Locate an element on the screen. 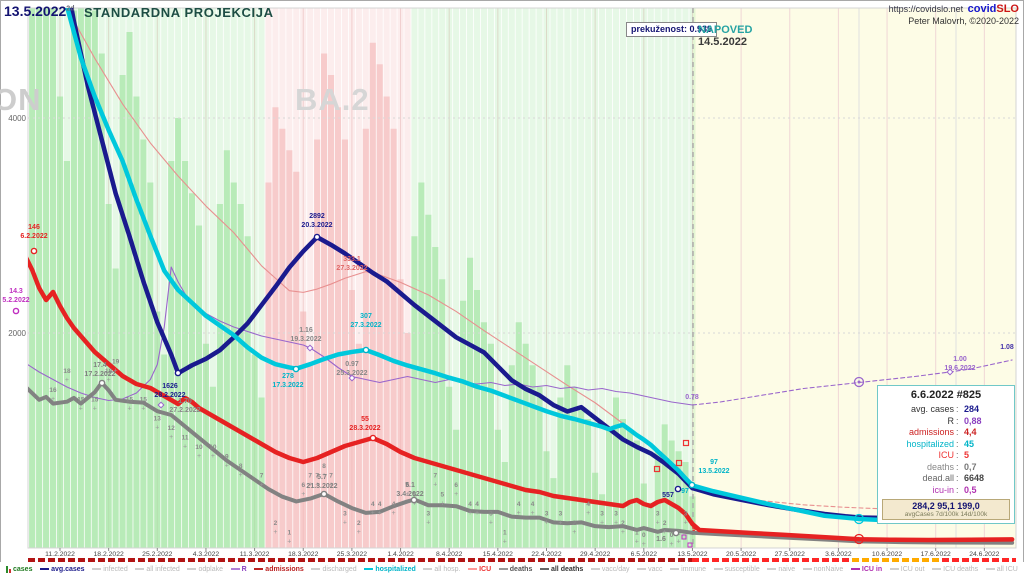  chart-date-note: 2d is located at coordinates (70, 9).